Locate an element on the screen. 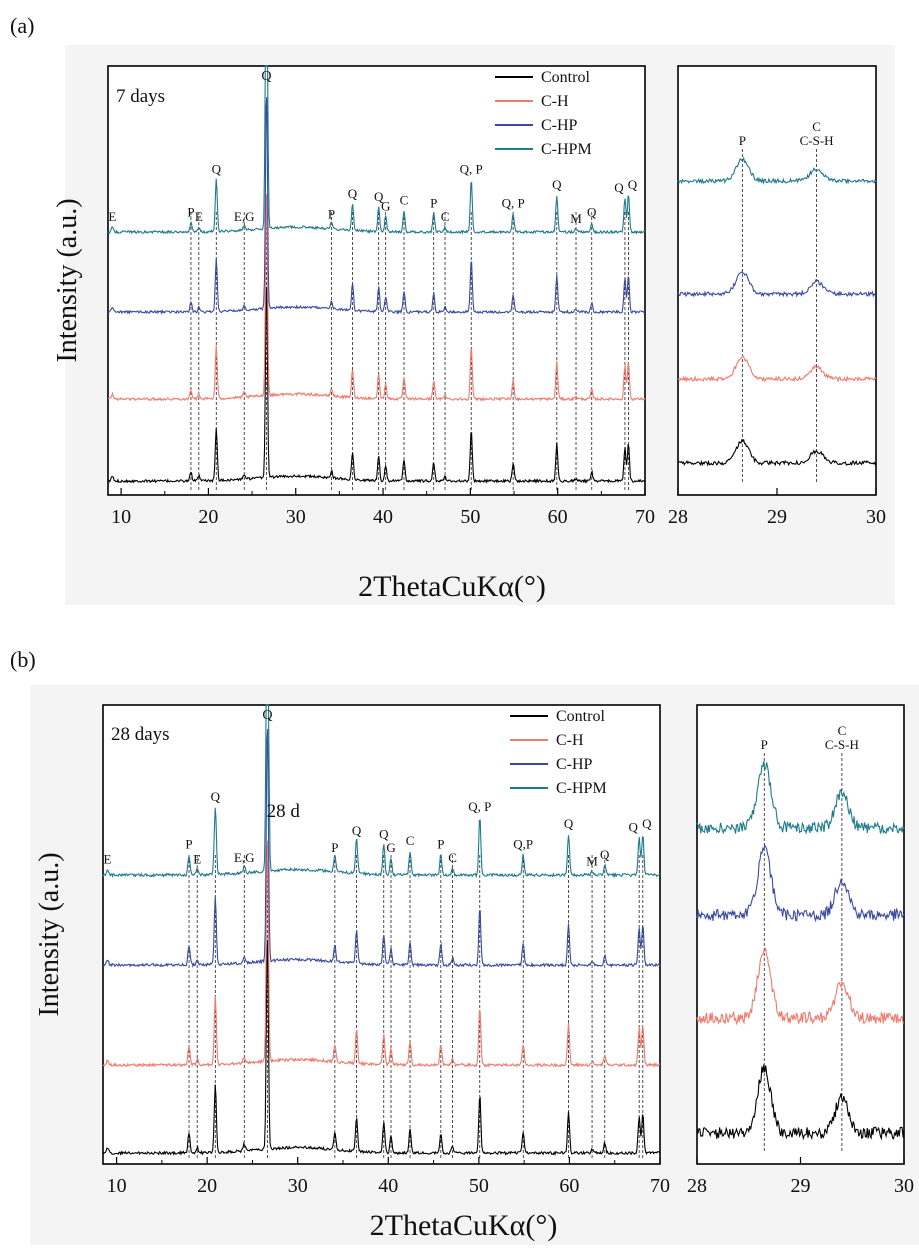 This screenshot has width=919, height=1249. extra-annotation: 28 d is located at coordinates (284, 811).